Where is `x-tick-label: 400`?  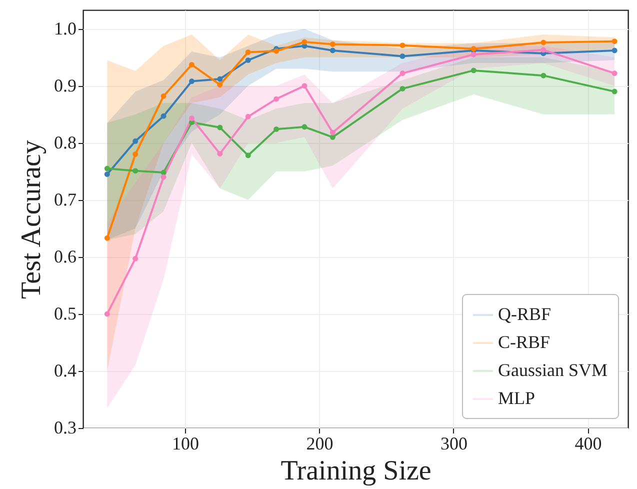
x-tick-label: 400 is located at coordinates (588, 444).